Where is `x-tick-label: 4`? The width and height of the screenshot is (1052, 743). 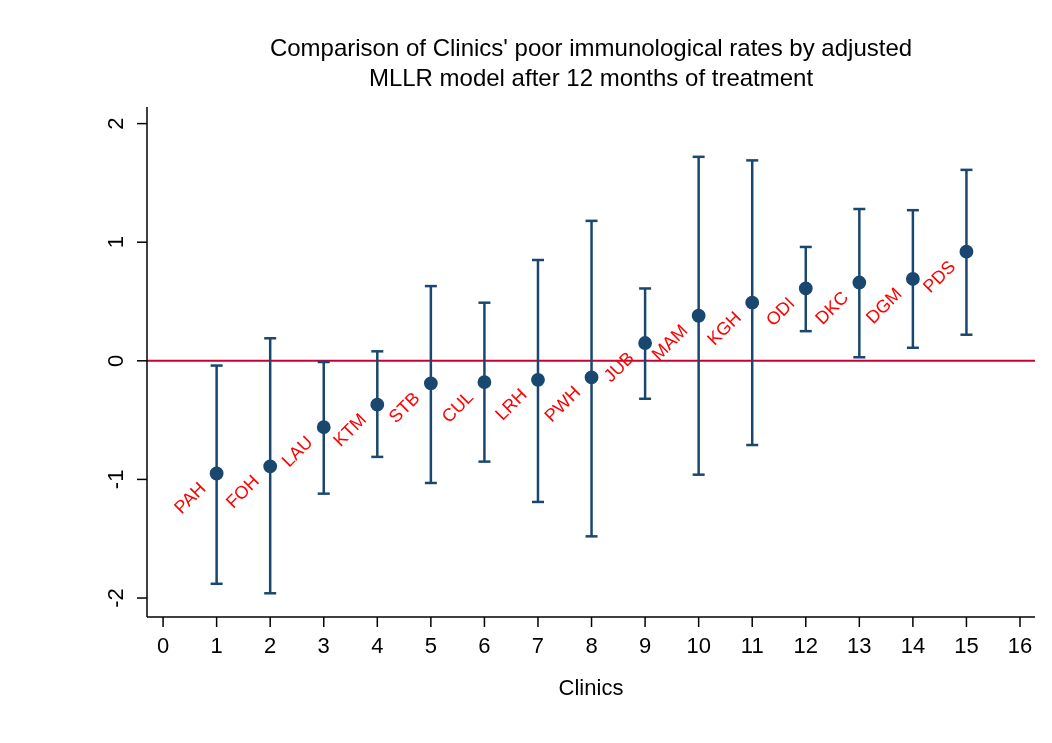
x-tick-label: 4 is located at coordinates (377, 645).